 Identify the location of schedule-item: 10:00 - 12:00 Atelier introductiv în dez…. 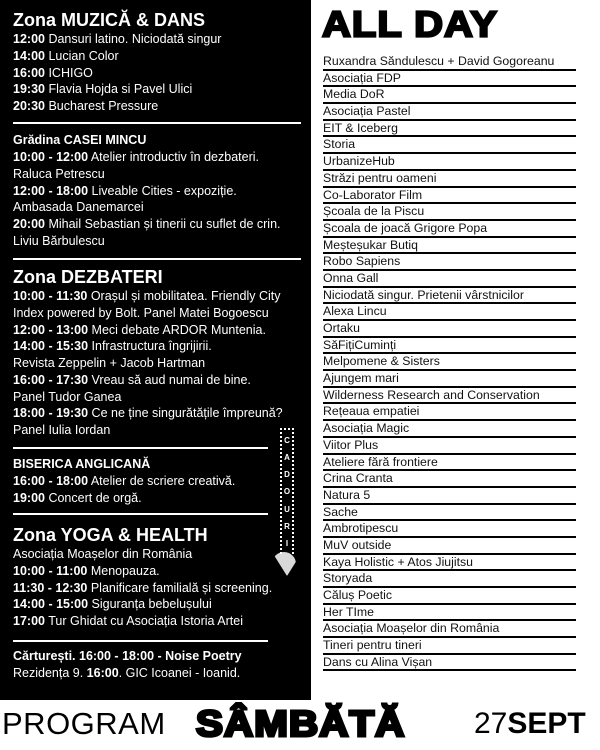
(147, 157).